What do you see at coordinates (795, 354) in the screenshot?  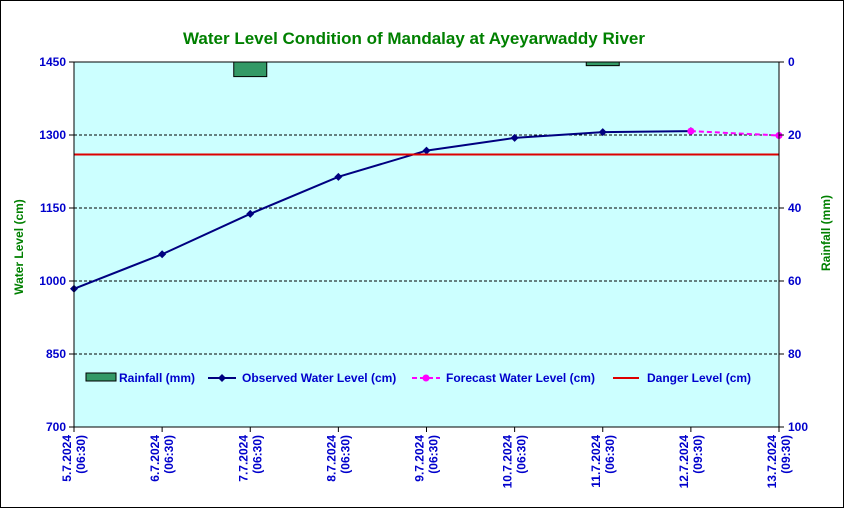 I see `y2-tick-label: 80` at bounding box center [795, 354].